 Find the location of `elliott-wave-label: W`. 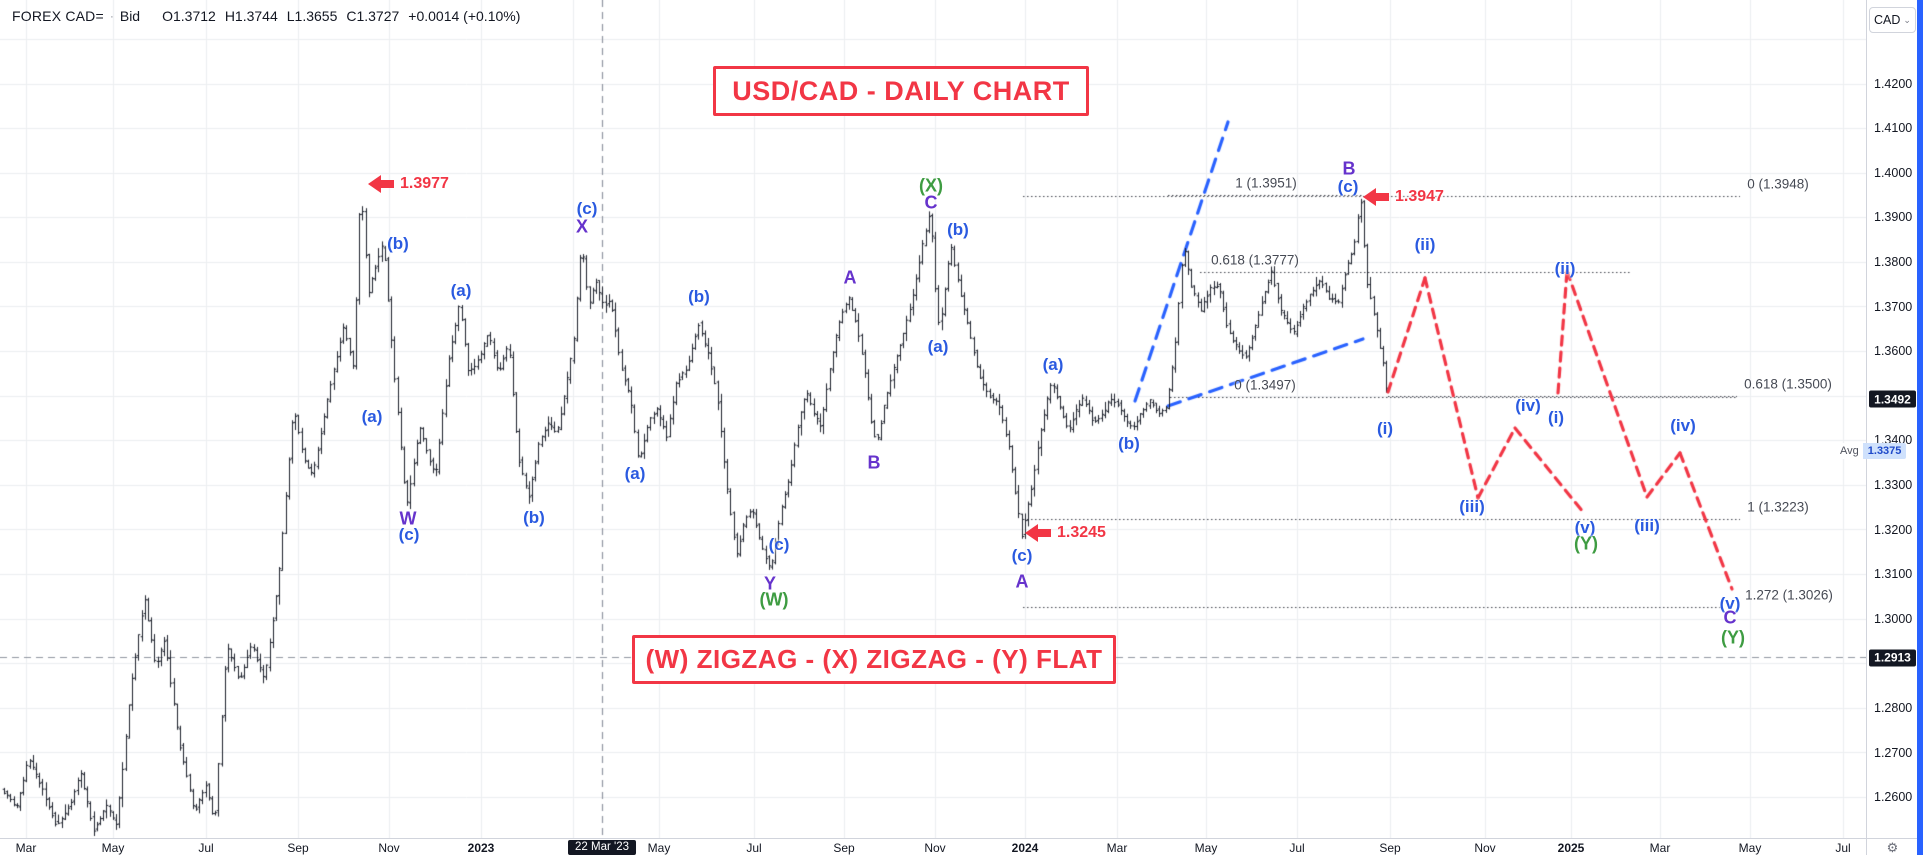

elliott-wave-label: W is located at coordinates (408, 518).